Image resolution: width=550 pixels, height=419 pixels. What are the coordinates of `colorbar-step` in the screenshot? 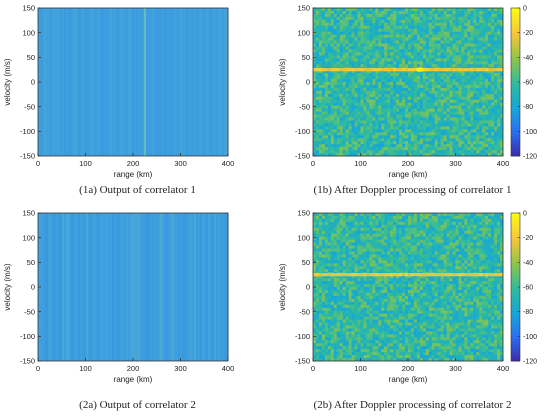 It's located at (515, 83).